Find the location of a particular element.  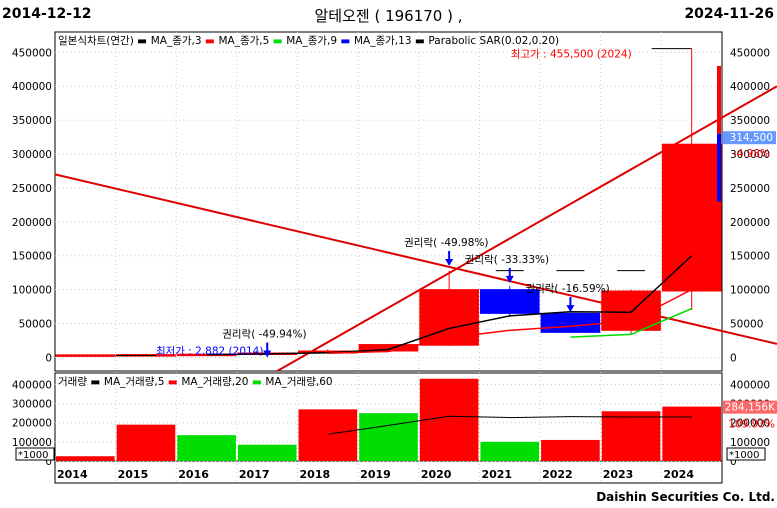

volume-y-tick-right: 0 is located at coordinates (733, 462).